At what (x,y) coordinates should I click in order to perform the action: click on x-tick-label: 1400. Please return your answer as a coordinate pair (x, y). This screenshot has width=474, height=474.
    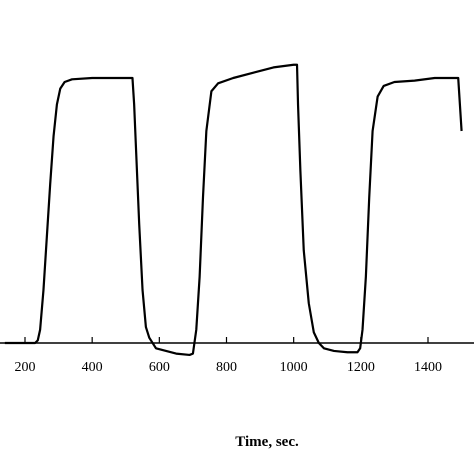
    Looking at the image, I should click on (428, 367).